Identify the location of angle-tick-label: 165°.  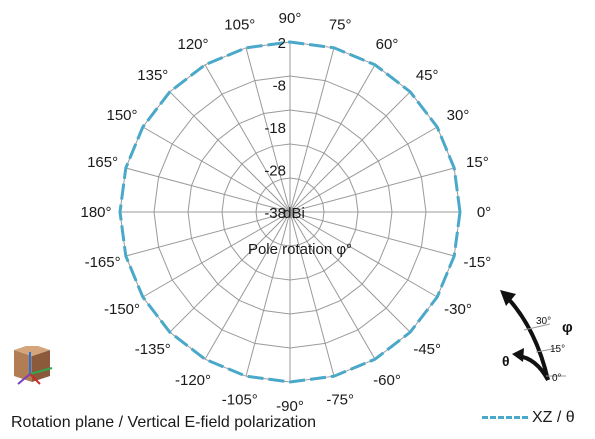
(102, 162).